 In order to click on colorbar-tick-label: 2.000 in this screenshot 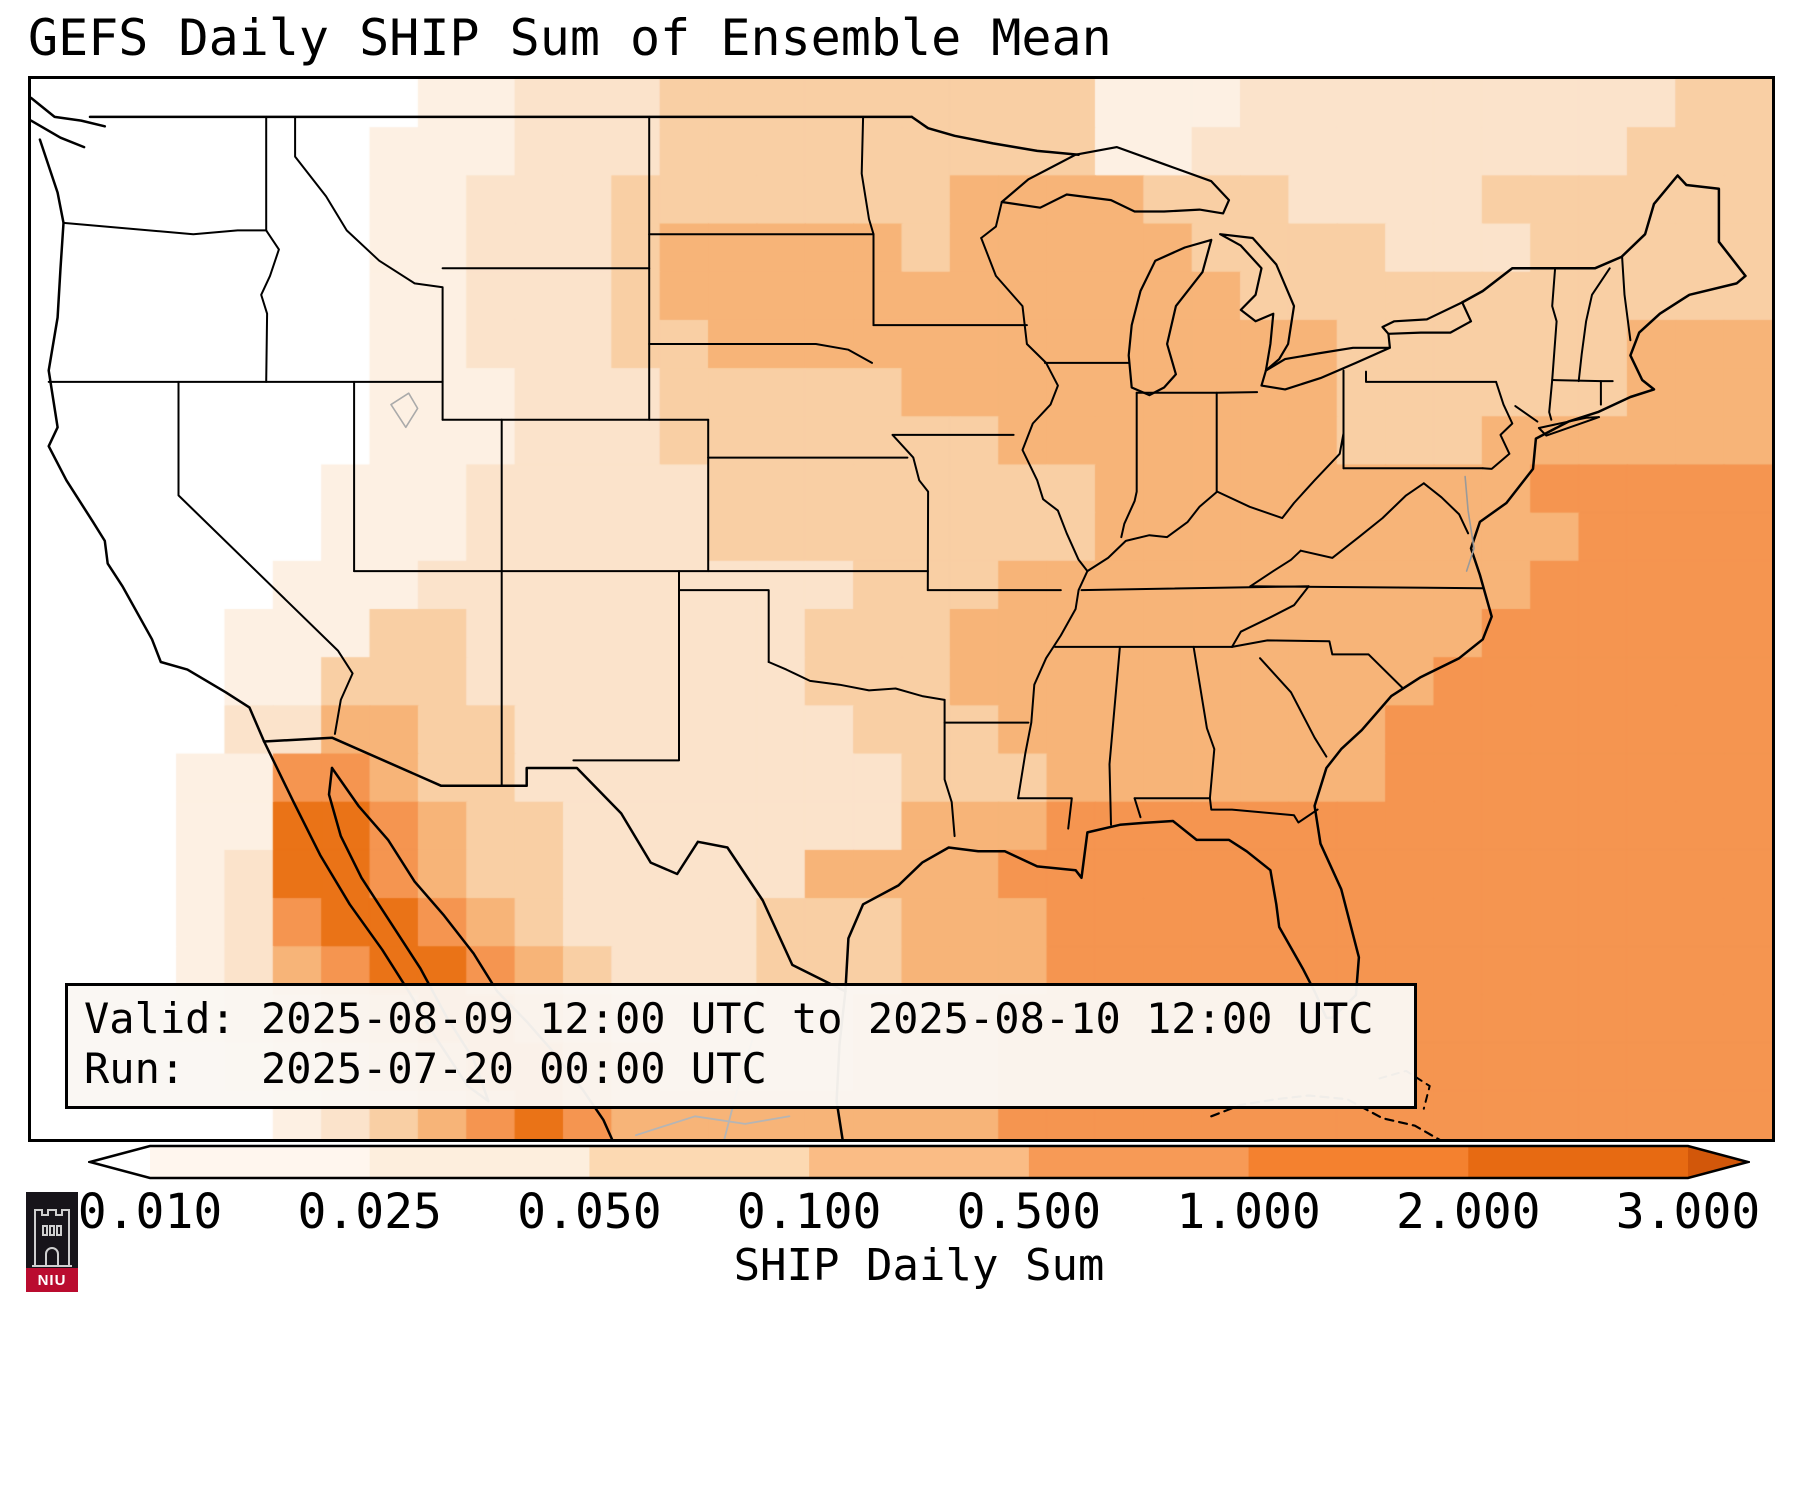, I will do `click(1468, 1212)`.